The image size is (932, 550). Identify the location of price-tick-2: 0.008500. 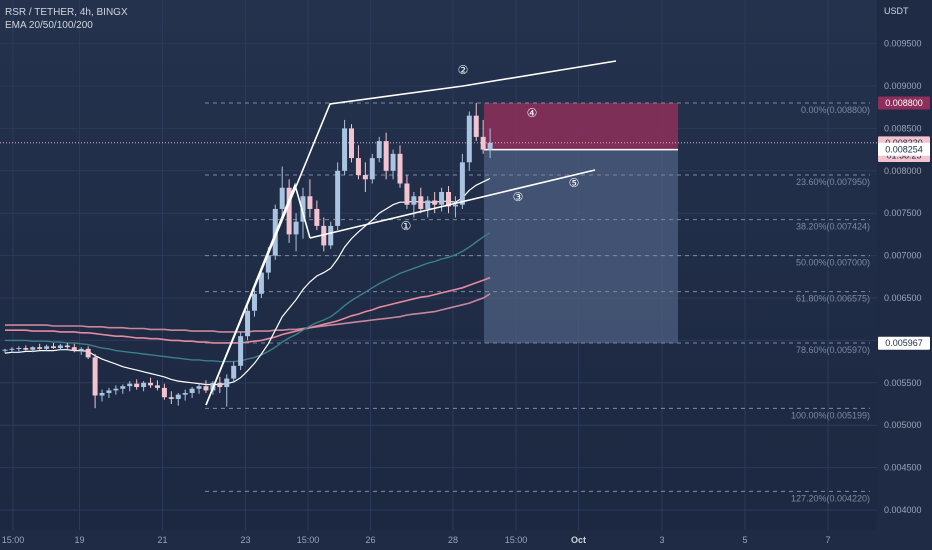
(903, 128).